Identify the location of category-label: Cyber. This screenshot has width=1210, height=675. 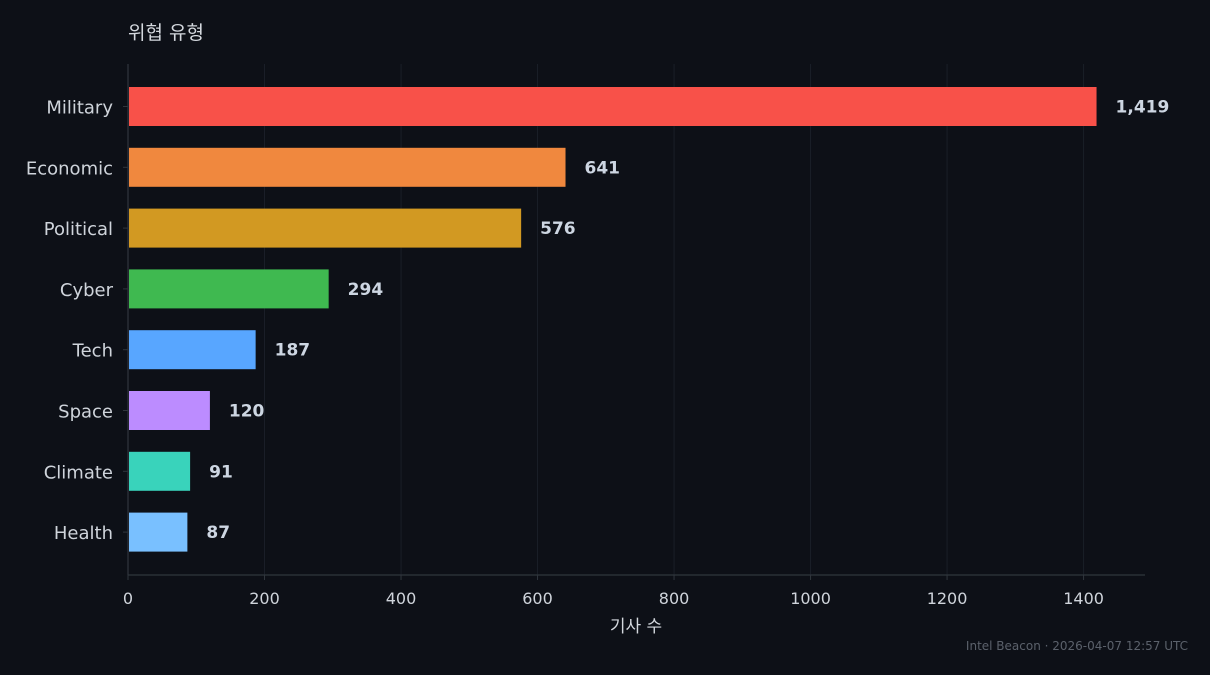
(87, 290).